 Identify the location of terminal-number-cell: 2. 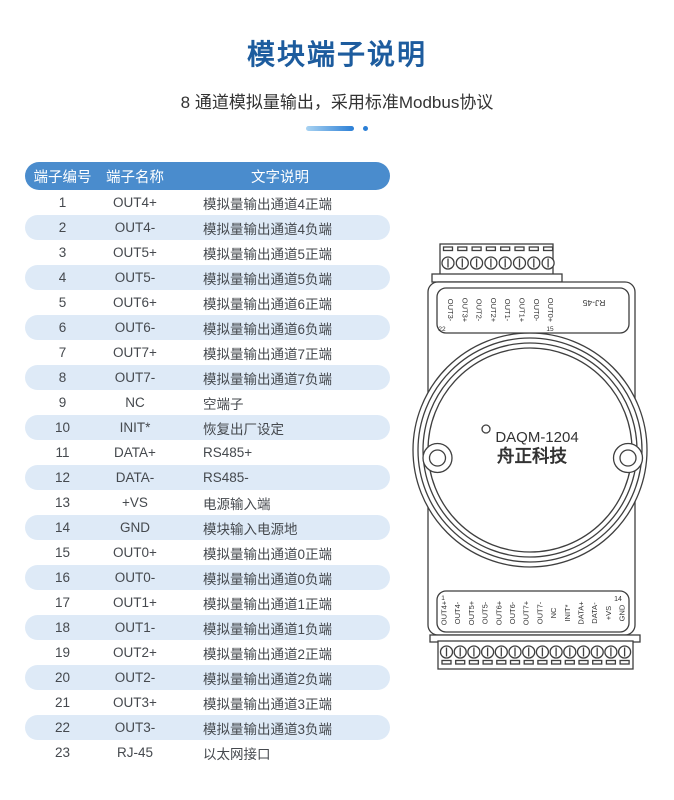
(62, 227).